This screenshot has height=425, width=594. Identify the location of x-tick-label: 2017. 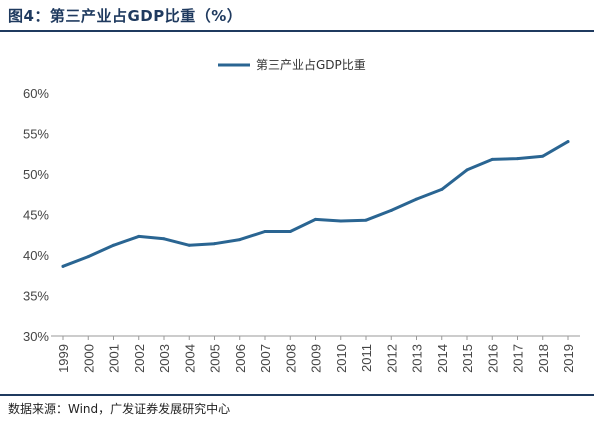
(518, 358).